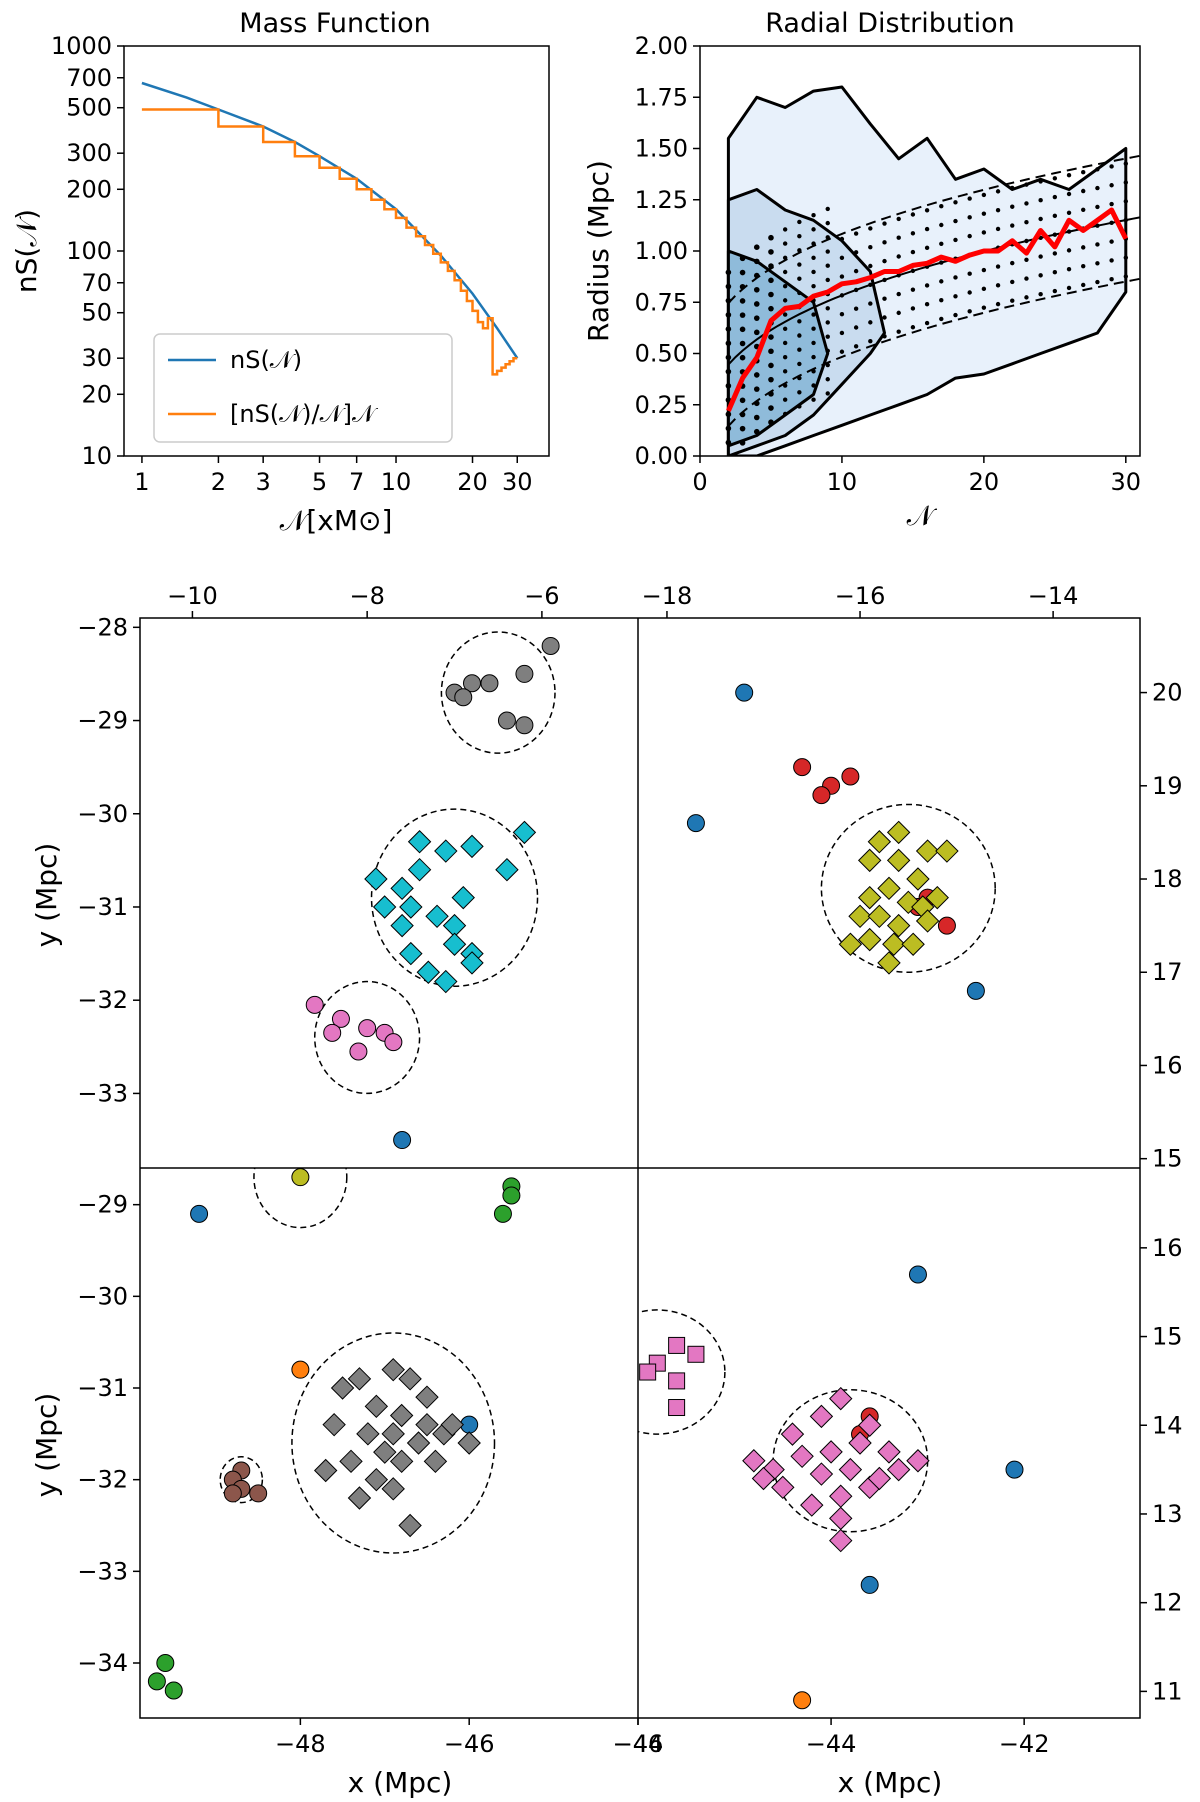  I want to click on scatter-xtick-label: −46, so click(469, 1744).